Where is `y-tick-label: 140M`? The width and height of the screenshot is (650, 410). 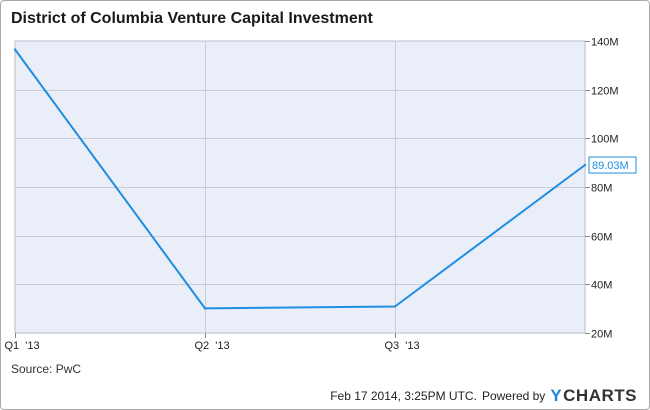
y-tick-label: 140M is located at coordinates (605, 43).